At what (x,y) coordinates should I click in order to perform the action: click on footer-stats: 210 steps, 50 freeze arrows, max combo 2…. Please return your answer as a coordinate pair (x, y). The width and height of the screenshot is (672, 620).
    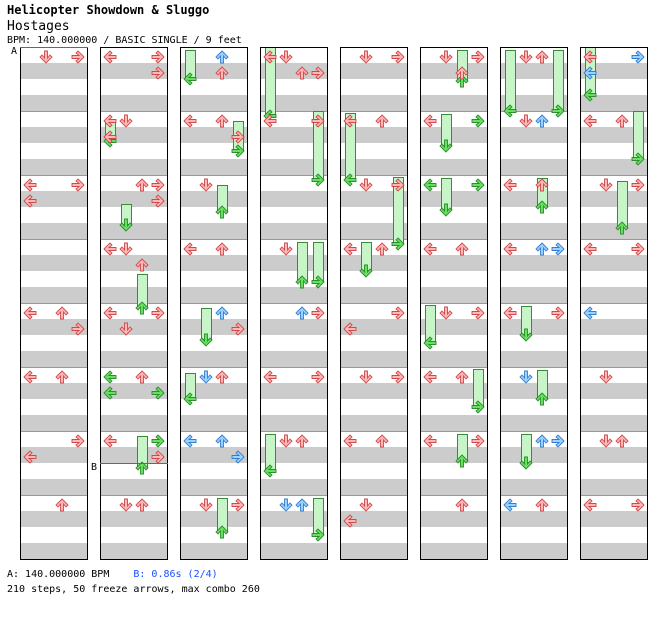
    Looking at the image, I should click on (133, 589).